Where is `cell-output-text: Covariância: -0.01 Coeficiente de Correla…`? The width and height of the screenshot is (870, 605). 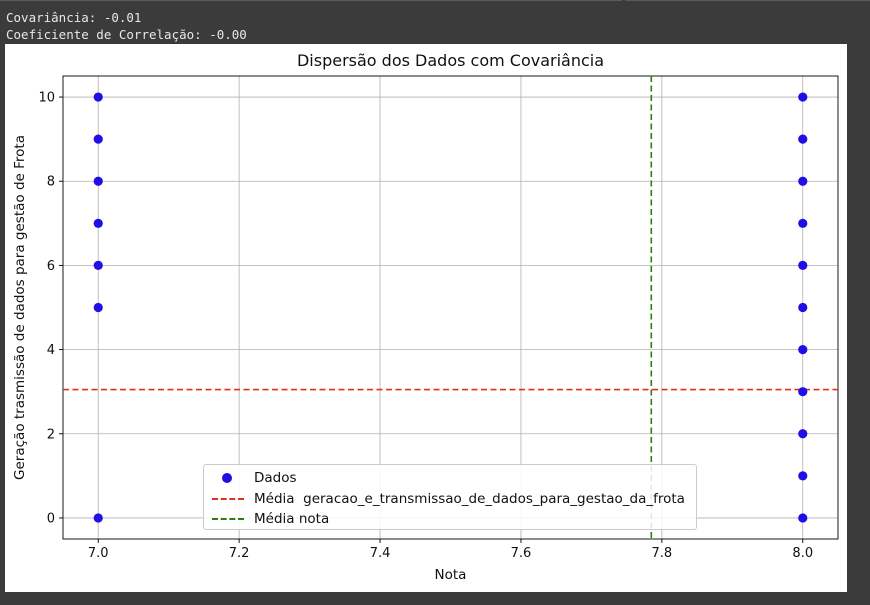 cell-output-text: Covariância: -0.01 Coeficiente de Correla… is located at coordinates (126, 26).